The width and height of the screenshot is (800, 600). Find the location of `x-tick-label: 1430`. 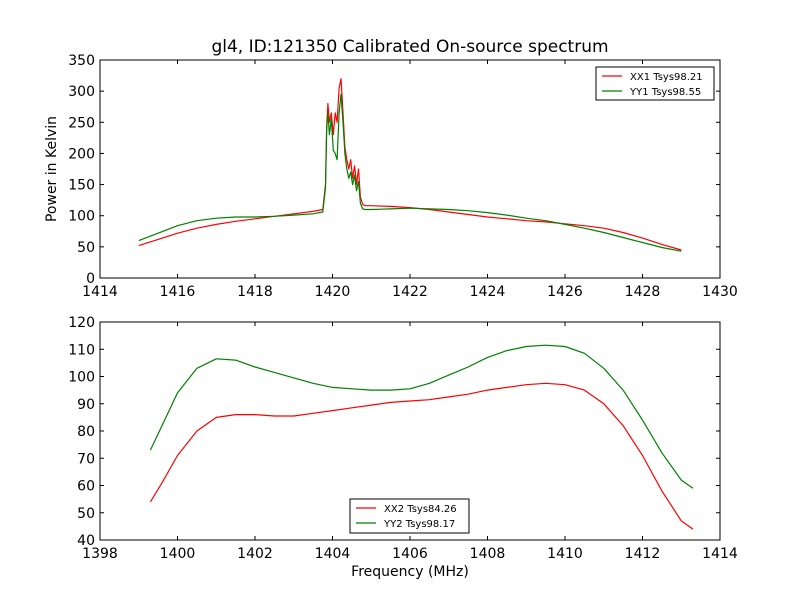

x-tick-label: 1430 is located at coordinates (720, 292).